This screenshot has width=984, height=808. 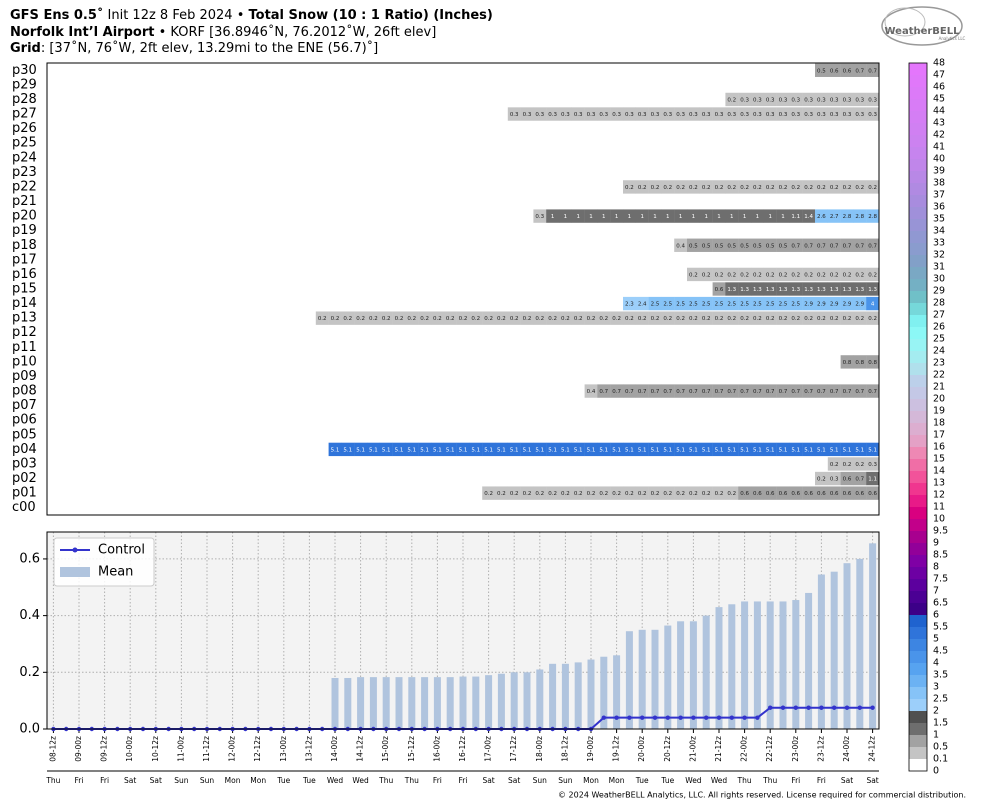 What do you see at coordinates (847, 217) in the screenshot?
I see `cell-label: 2.8` at bounding box center [847, 217].